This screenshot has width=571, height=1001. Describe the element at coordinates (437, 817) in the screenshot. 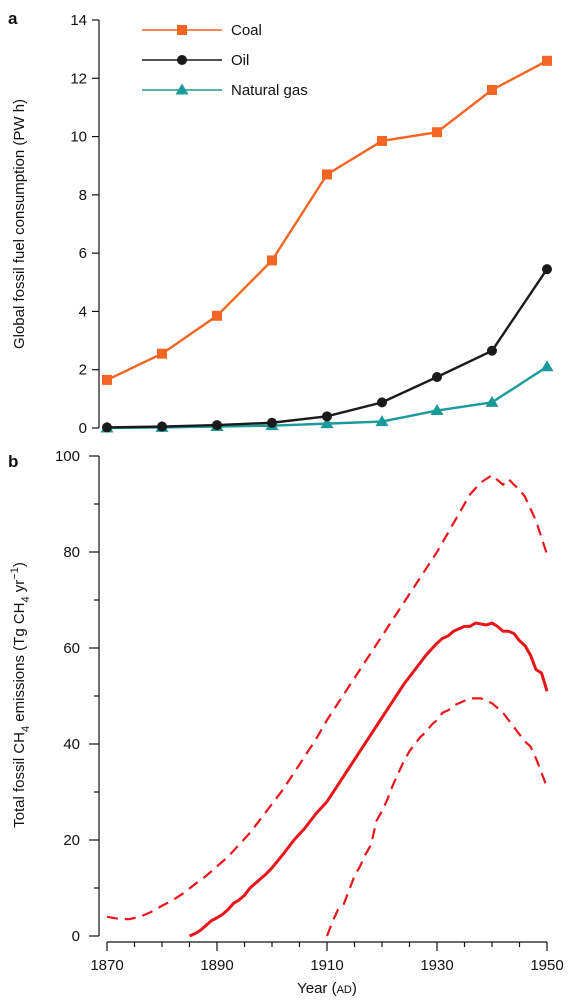

I see `emissions-bound-line` at that location.